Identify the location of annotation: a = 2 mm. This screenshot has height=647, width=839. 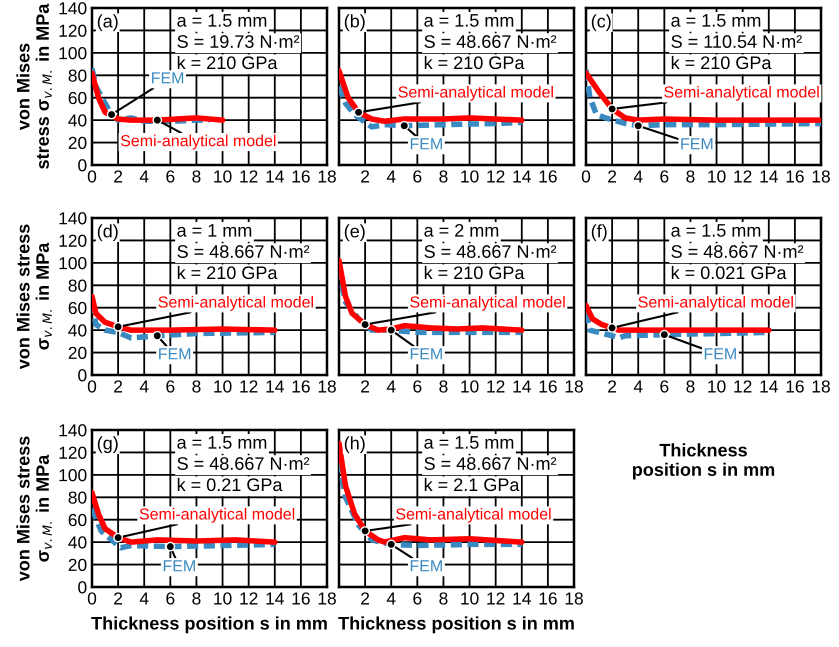
(461, 230).